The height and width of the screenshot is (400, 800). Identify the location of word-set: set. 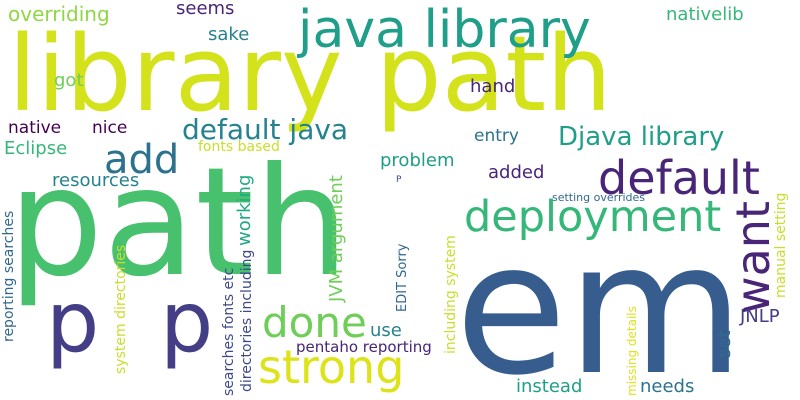
(724, 344).